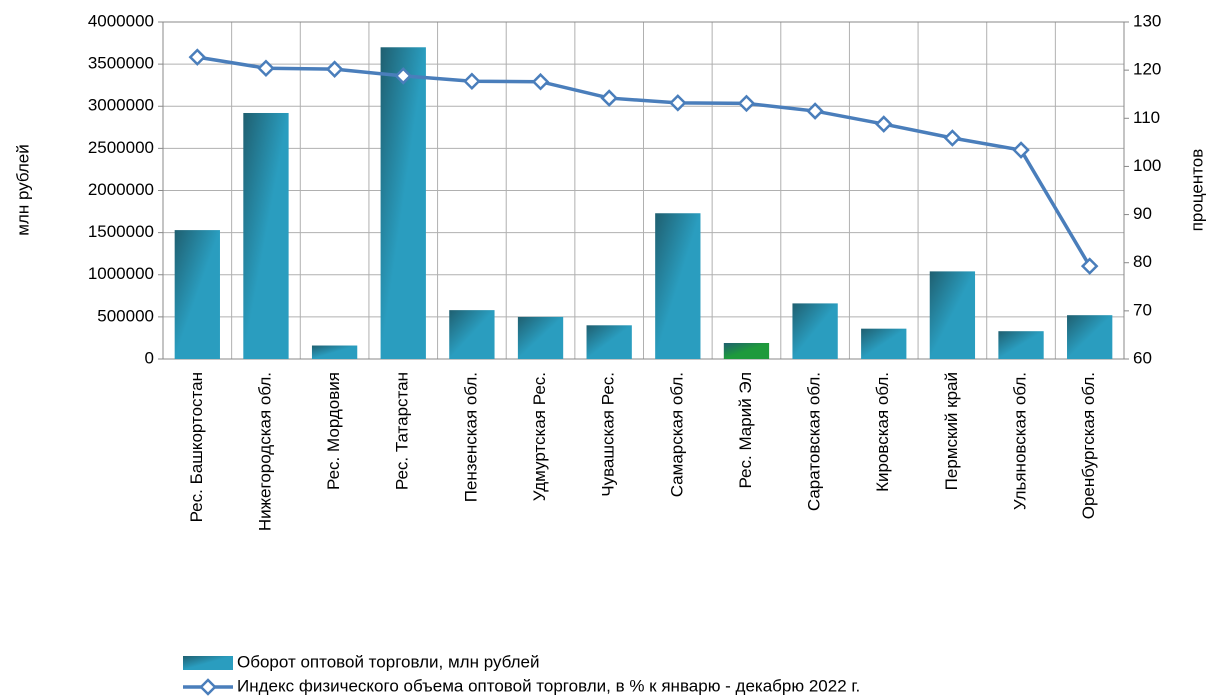 This screenshot has width=1216, height=696. What do you see at coordinates (121, 231) in the screenshot?
I see `y-tick-label: 1500000` at bounding box center [121, 231].